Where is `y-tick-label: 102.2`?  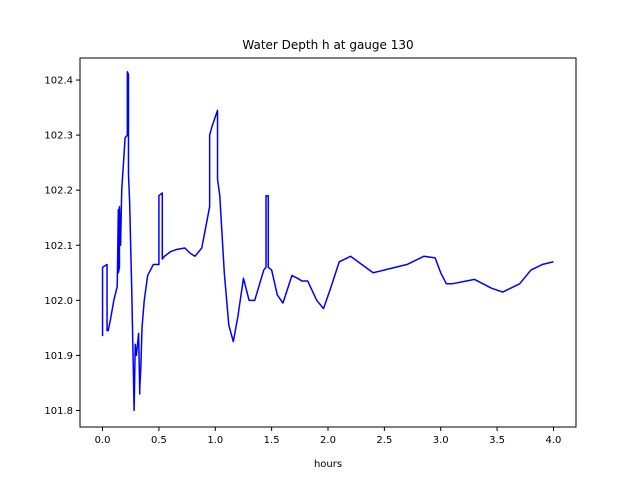 y-tick-label: 102.2 is located at coordinates (58, 191).